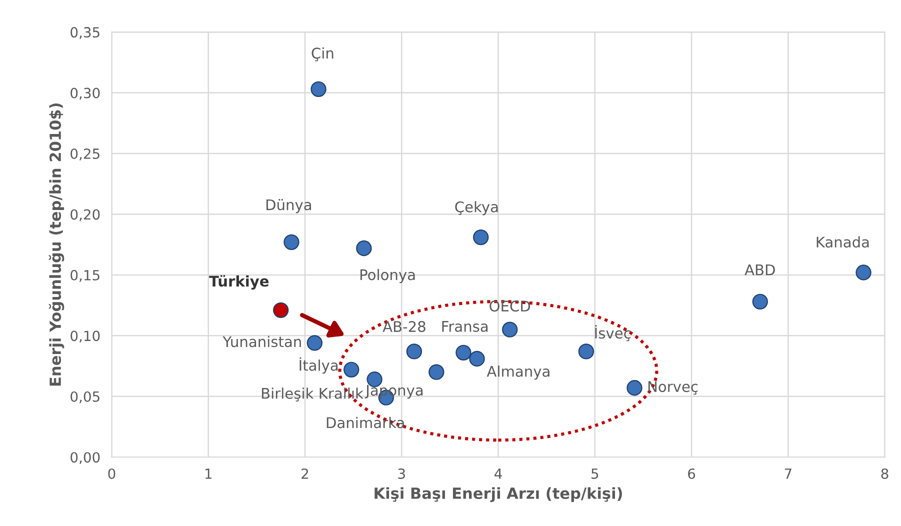 This screenshot has width=901, height=526. Describe the element at coordinates (401, 473) in the screenshot. I see `x-tick-label: 3` at that location.